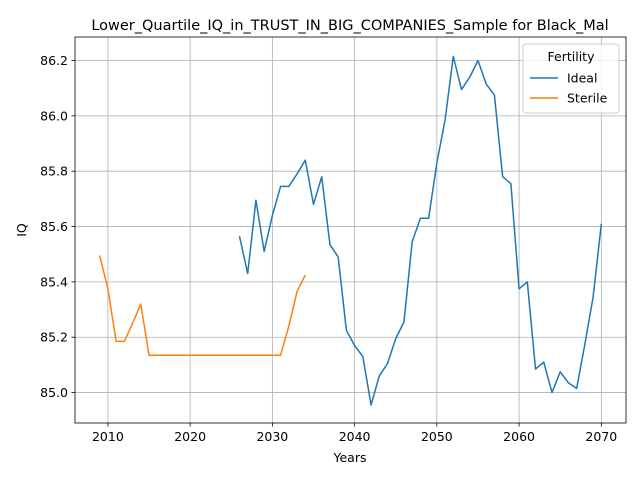  I want to click on x-tick-label: 2060, so click(519, 436).